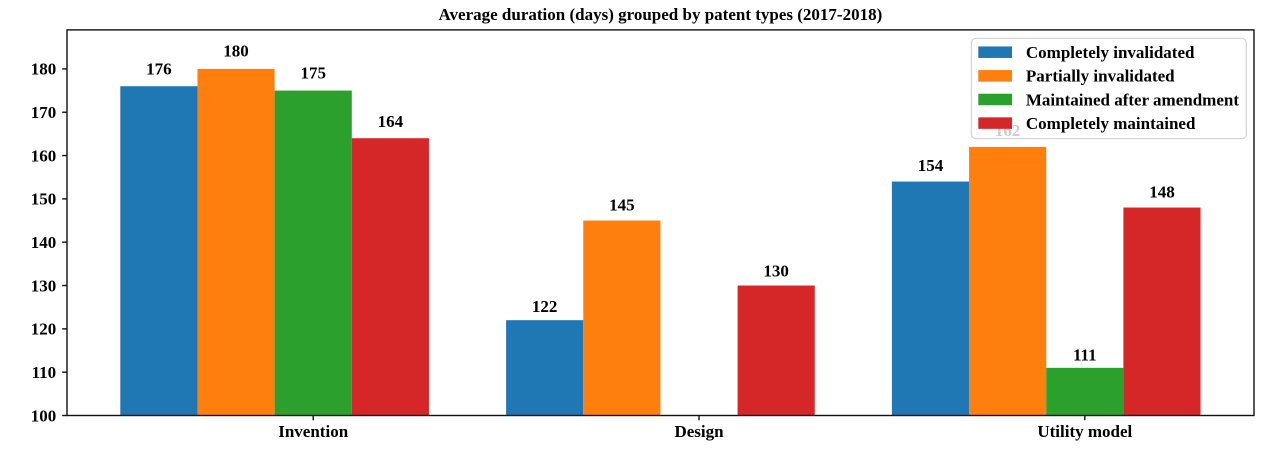 Image resolution: width=1267 pixels, height=451 pixels. I want to click on svg-text: 175, so click(313, 73).